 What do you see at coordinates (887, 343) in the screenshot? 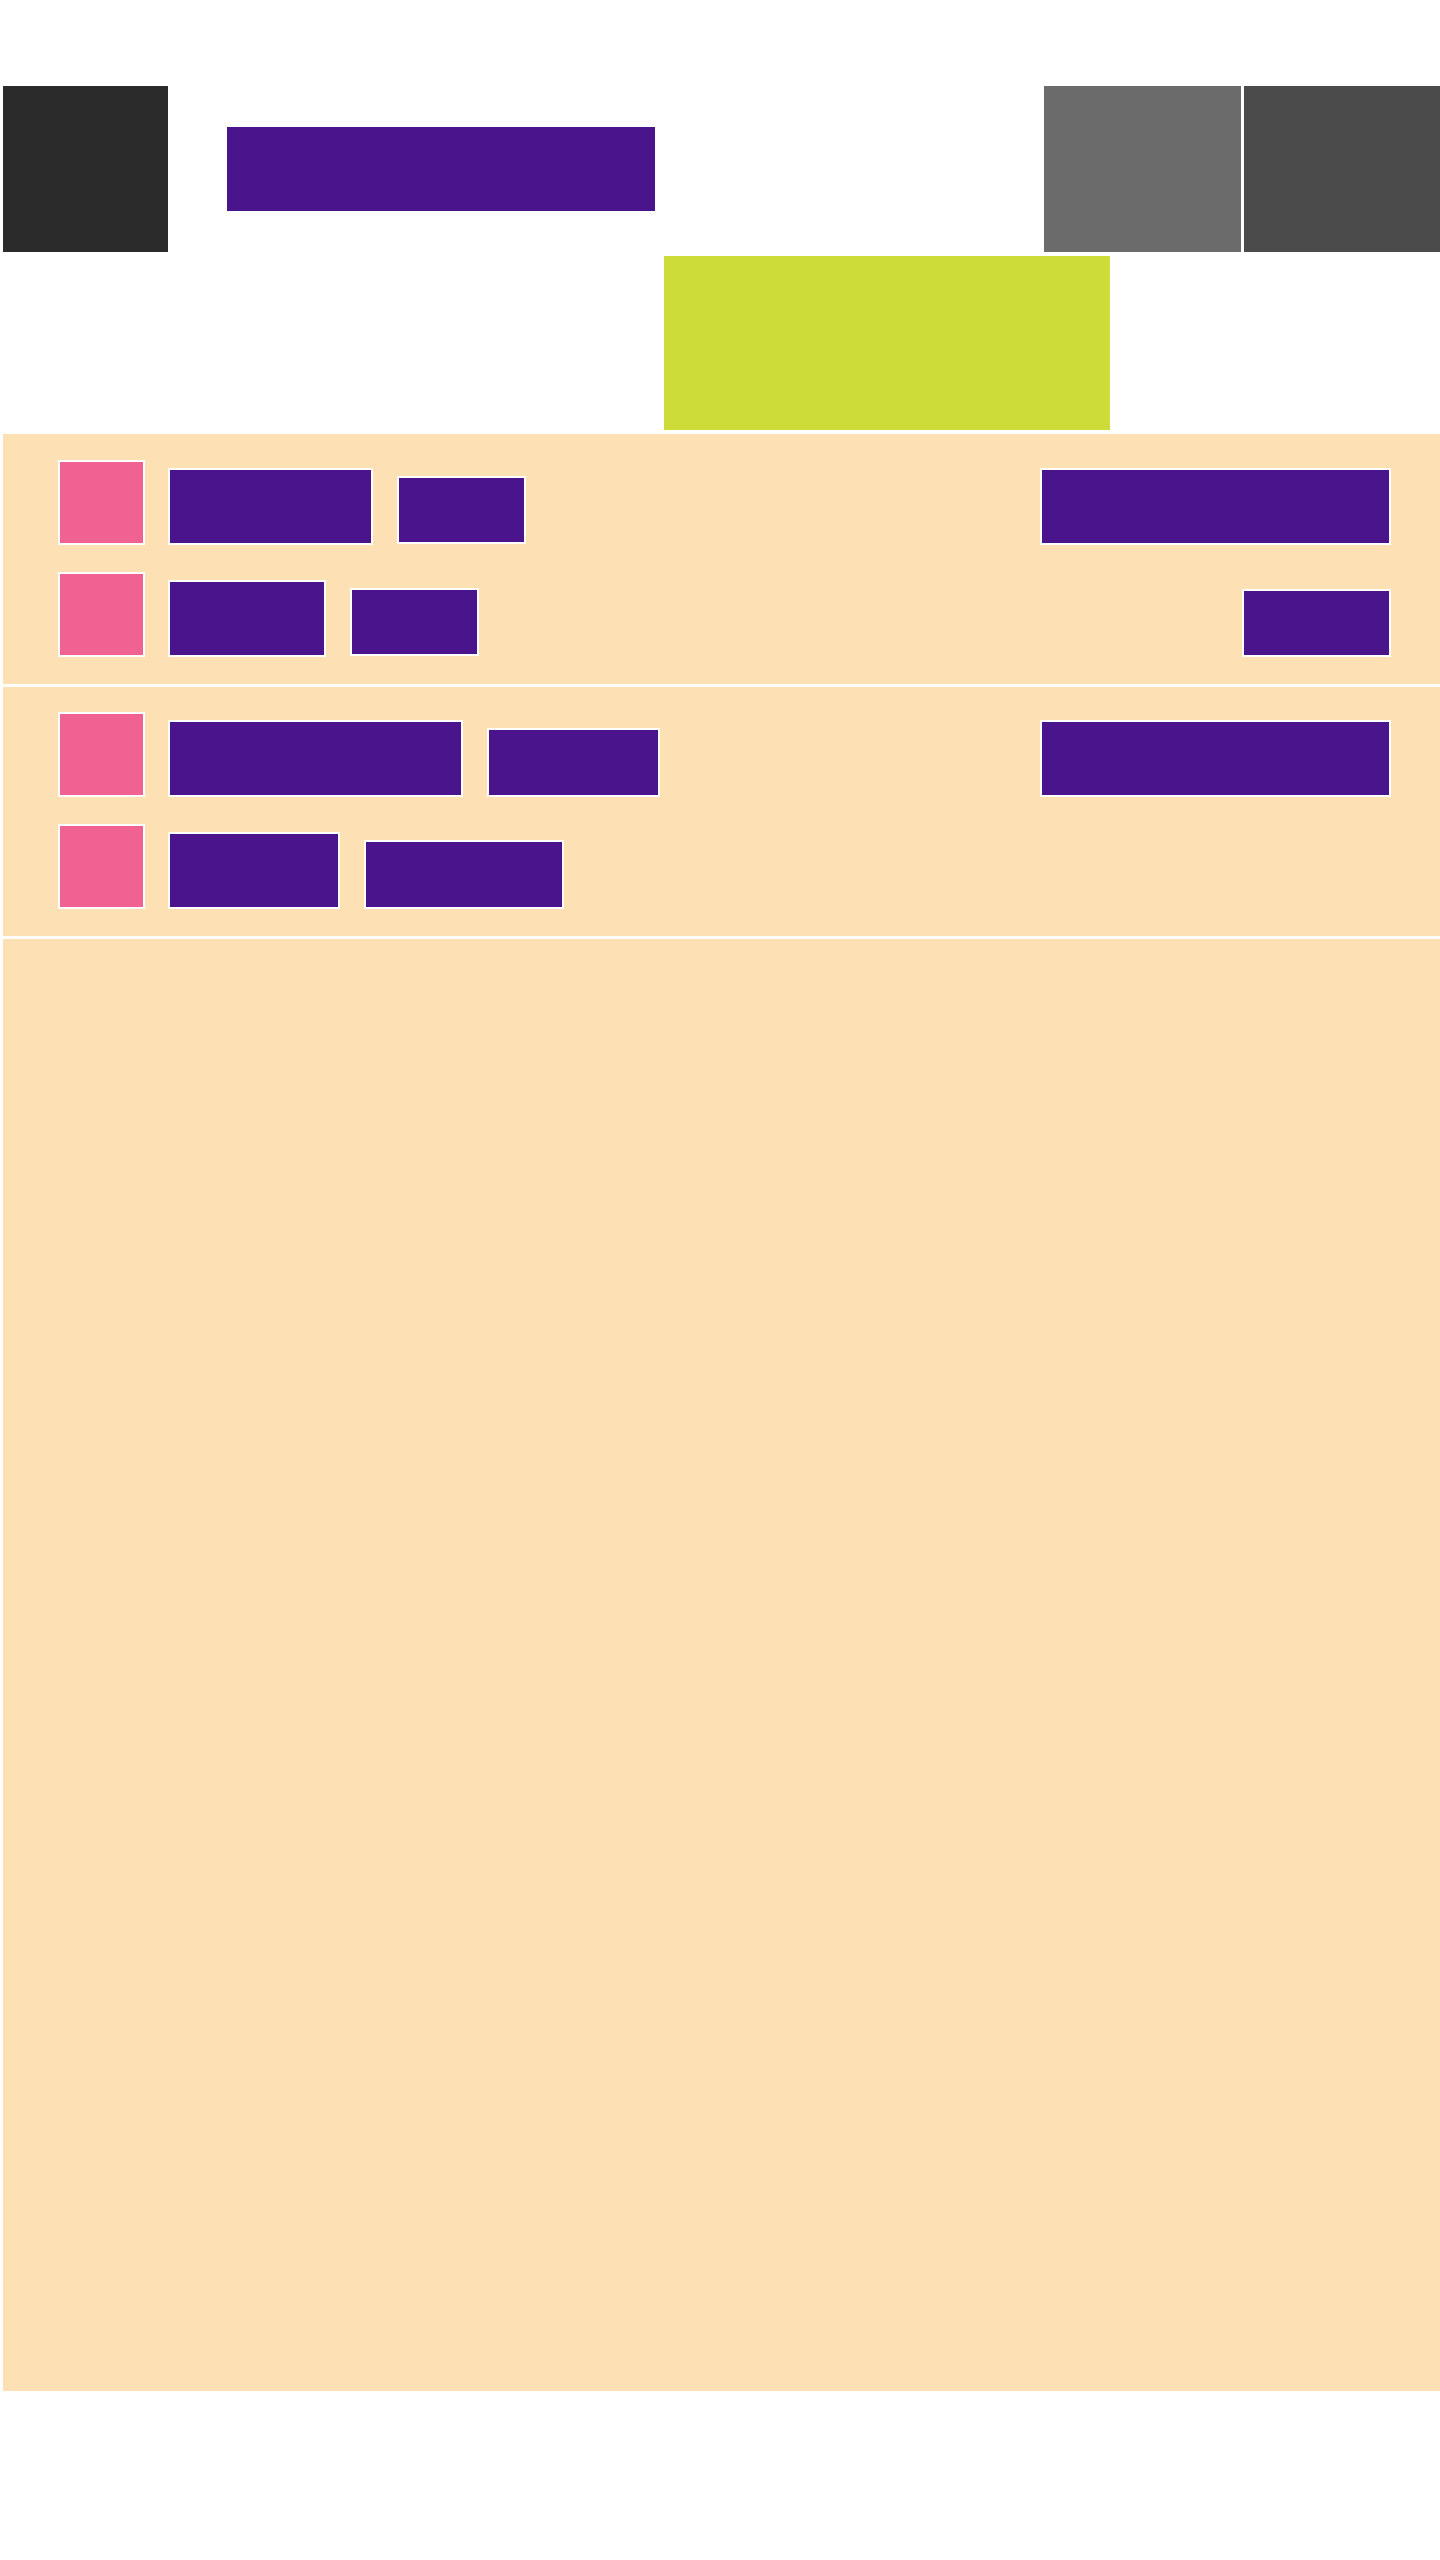
I see `highlight-banner` at bounding box center [887, 343].